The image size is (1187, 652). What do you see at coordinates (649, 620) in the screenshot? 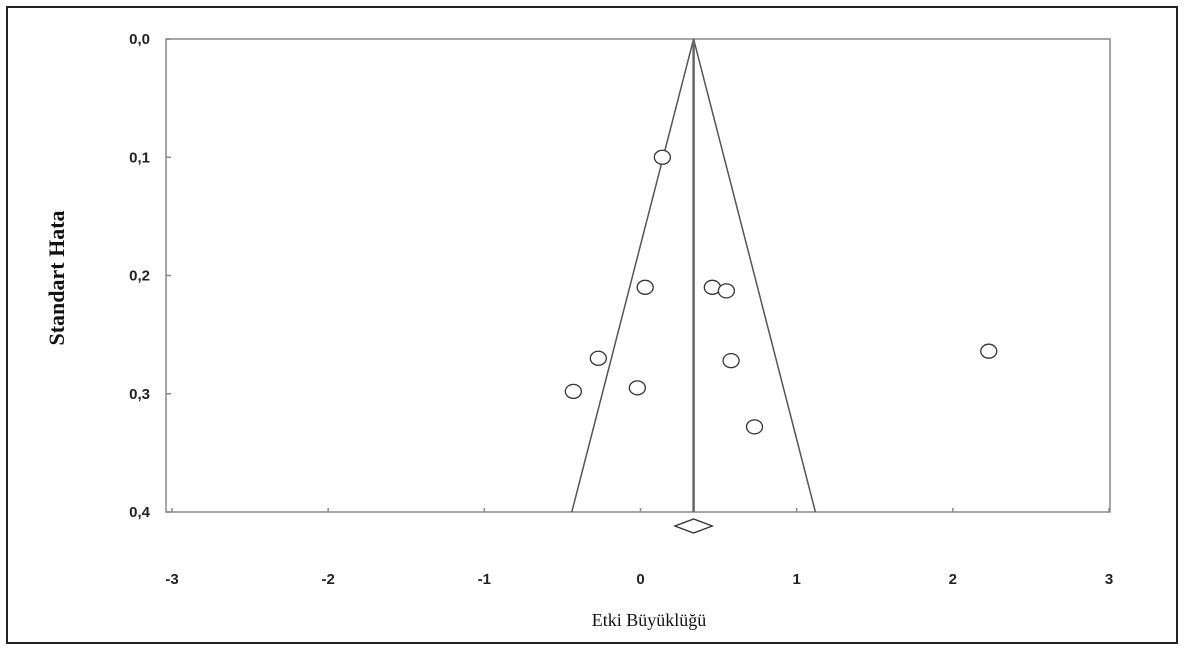
I see `x-axis-title: Etki Büyüklüğü` at bounding box center [649, 620].